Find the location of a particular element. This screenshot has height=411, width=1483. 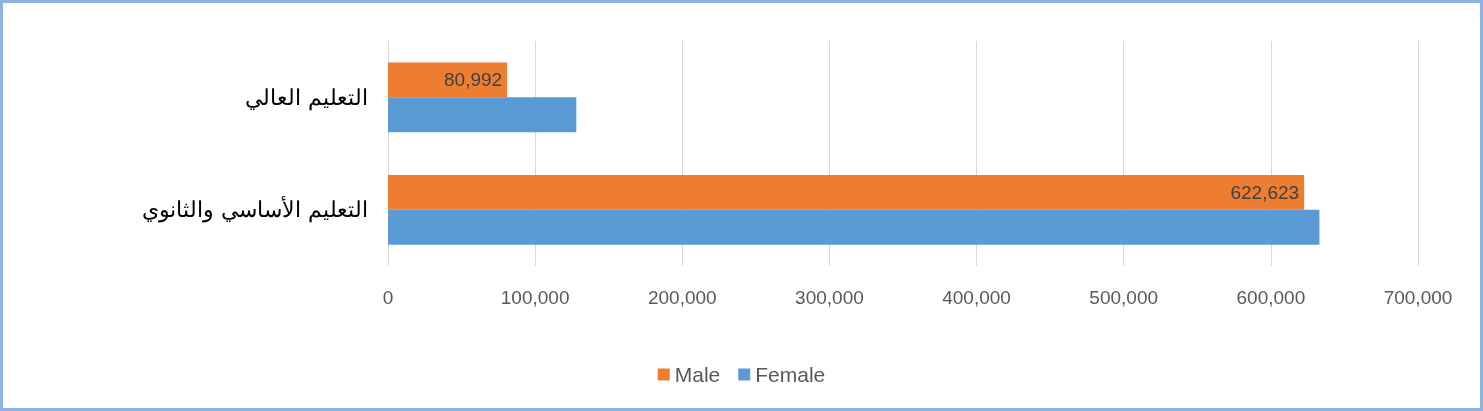

x-tick-label: 600,000 is located at coordinates (1271, 297).